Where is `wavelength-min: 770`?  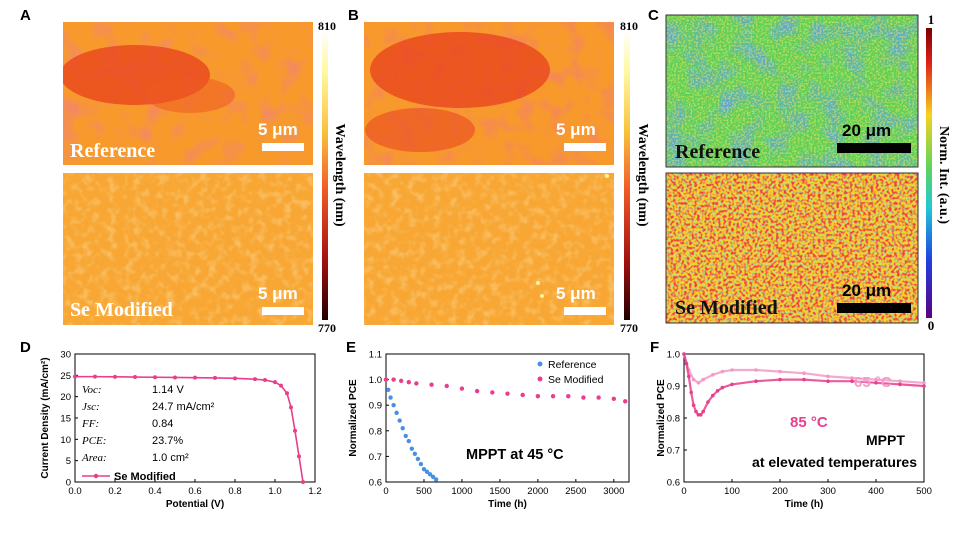 wavelength-min: 770 is located at coordinates (327, 328).